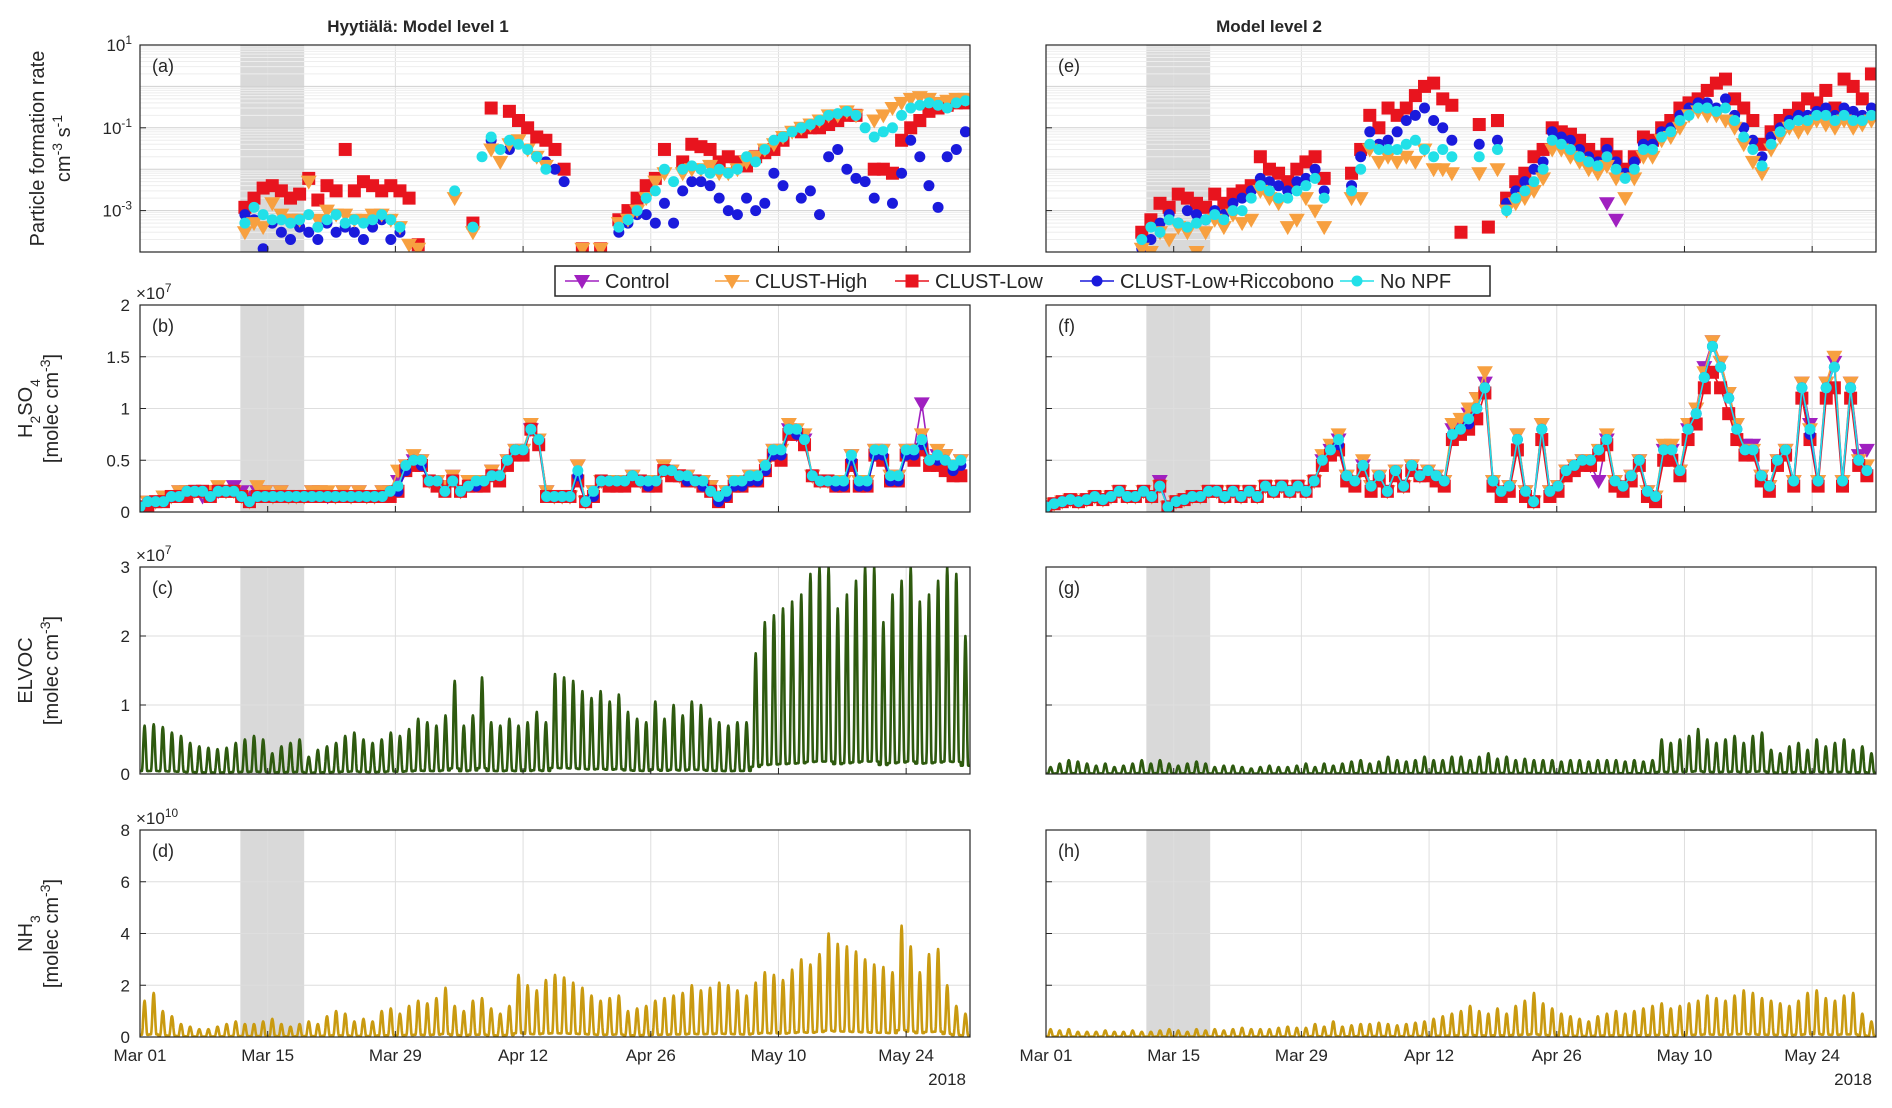 The image size is (1892, 1108). Describe the element at coordinates (1357, 281) in the screenshot. I see `legend-marker` at that location.